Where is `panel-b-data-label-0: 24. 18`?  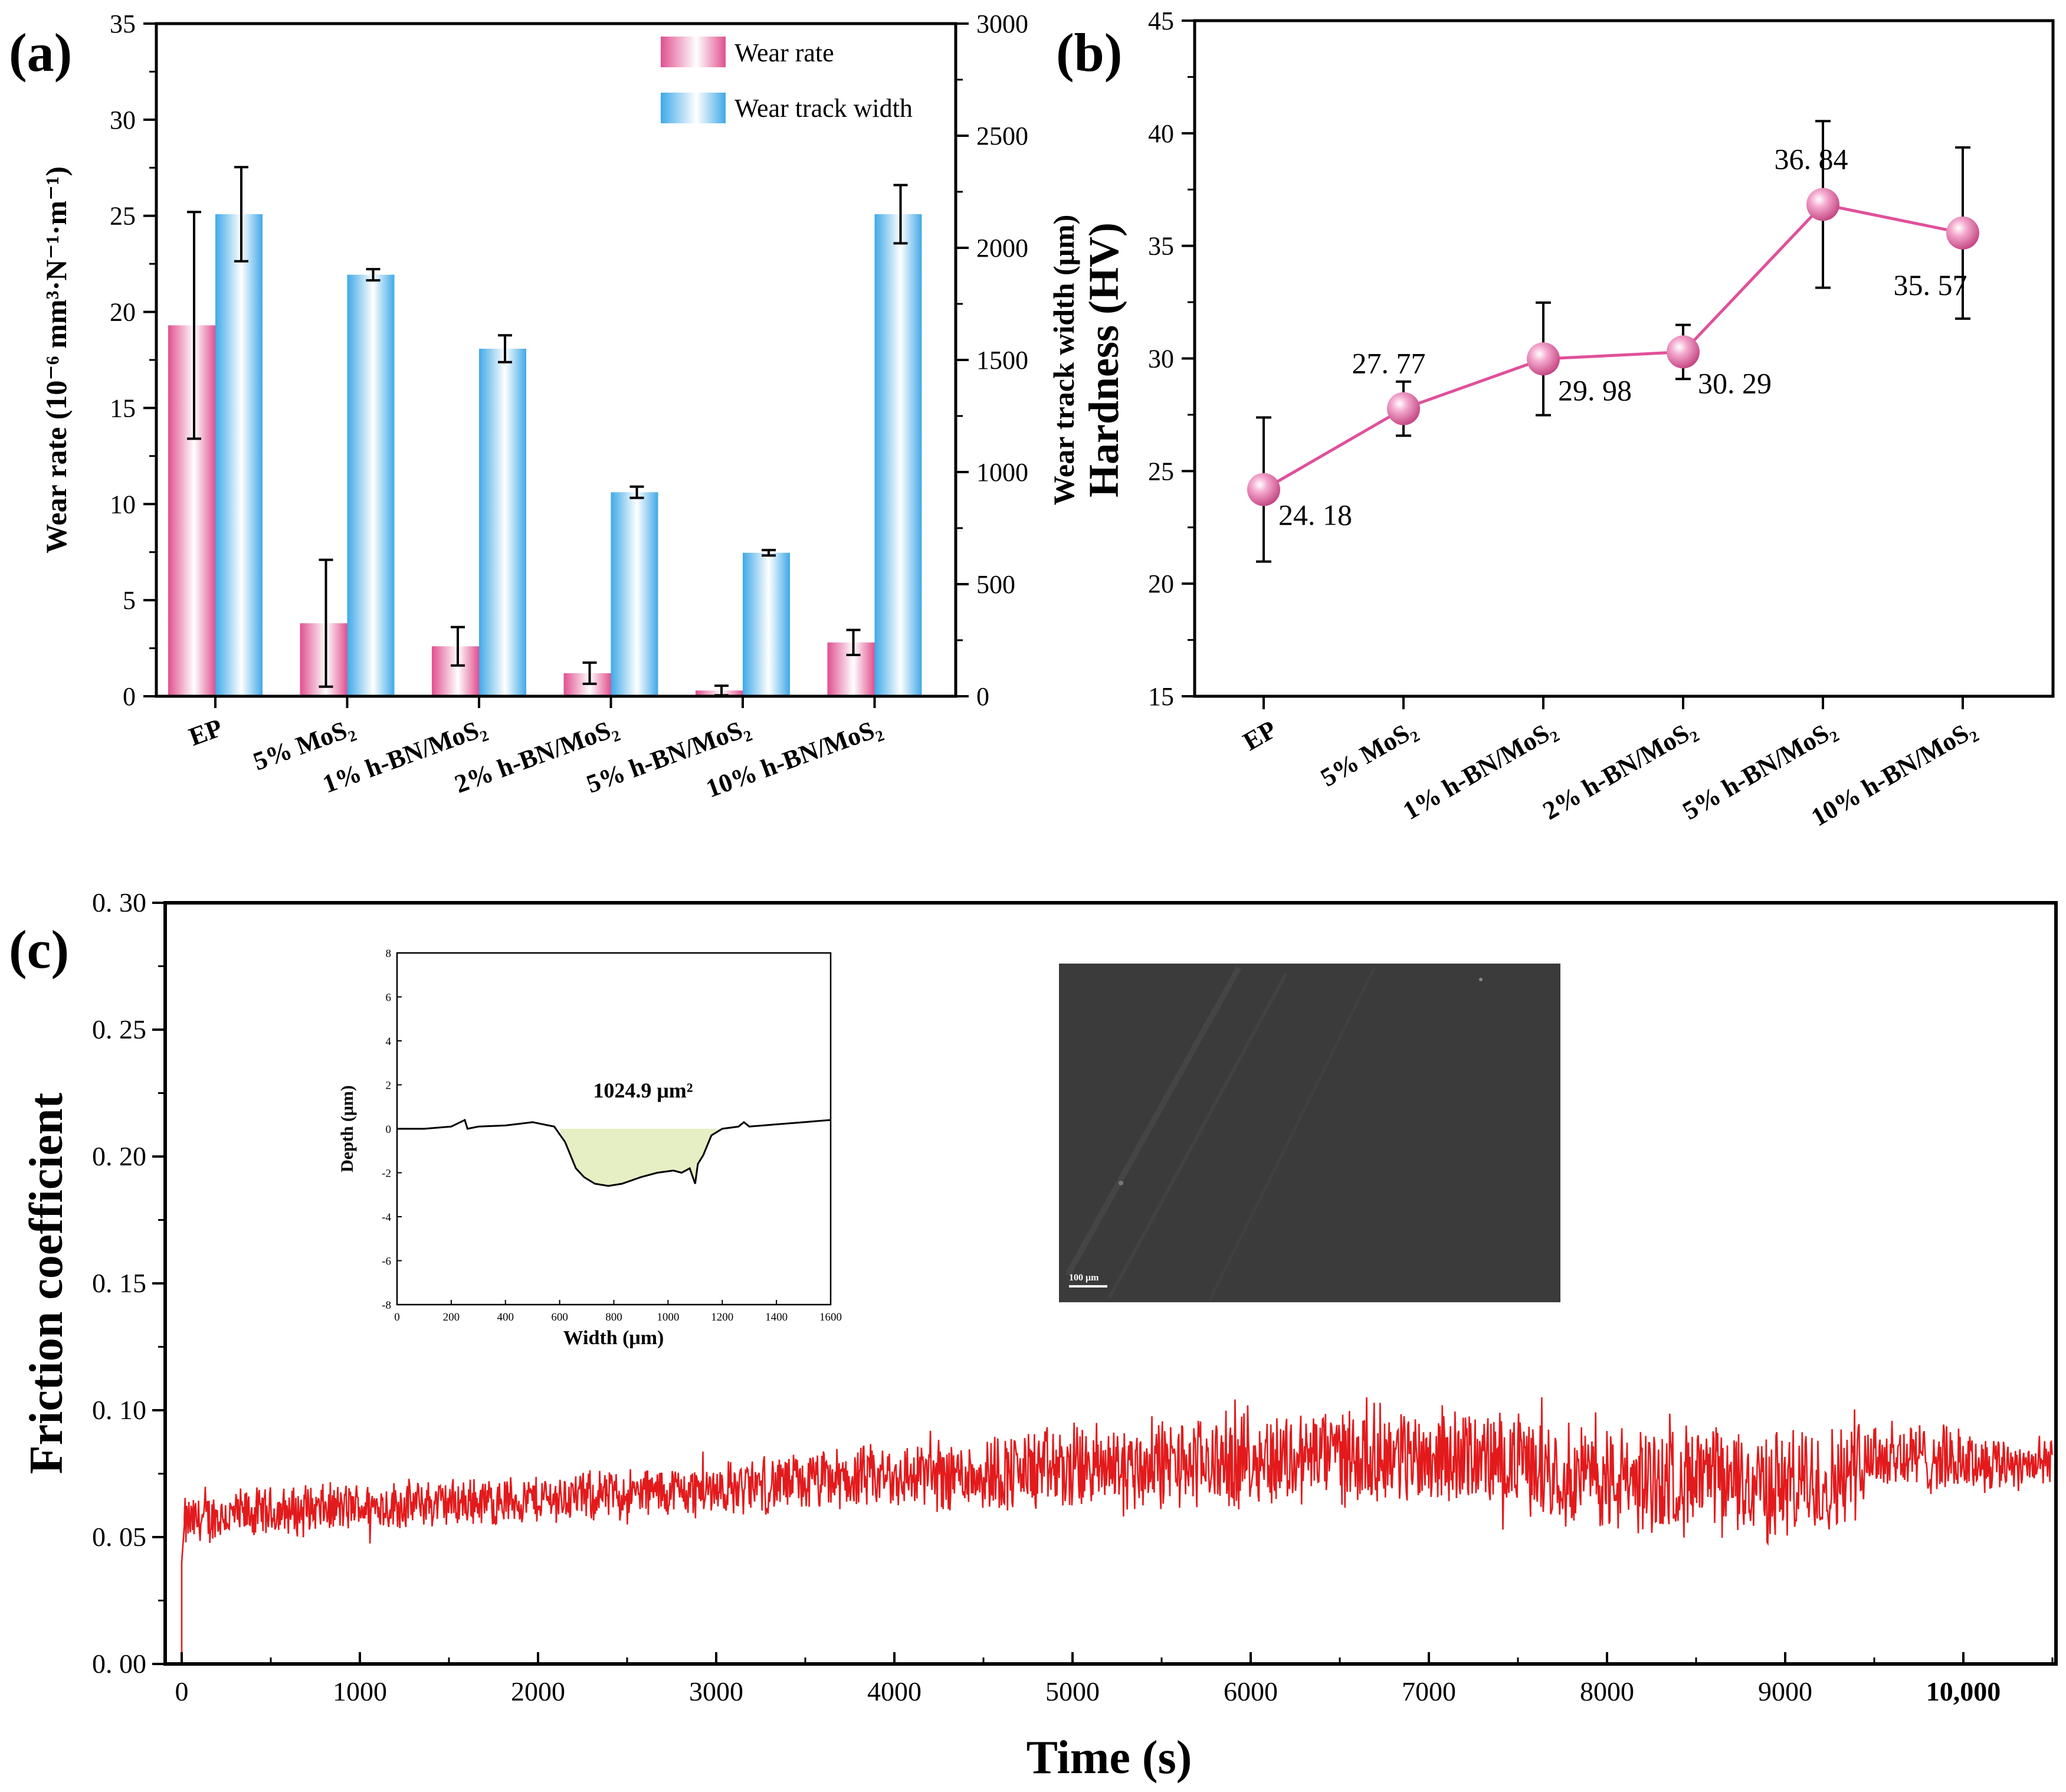
panel-b-data-label-0: 24. 18 is located at coordinates (1315, 515).